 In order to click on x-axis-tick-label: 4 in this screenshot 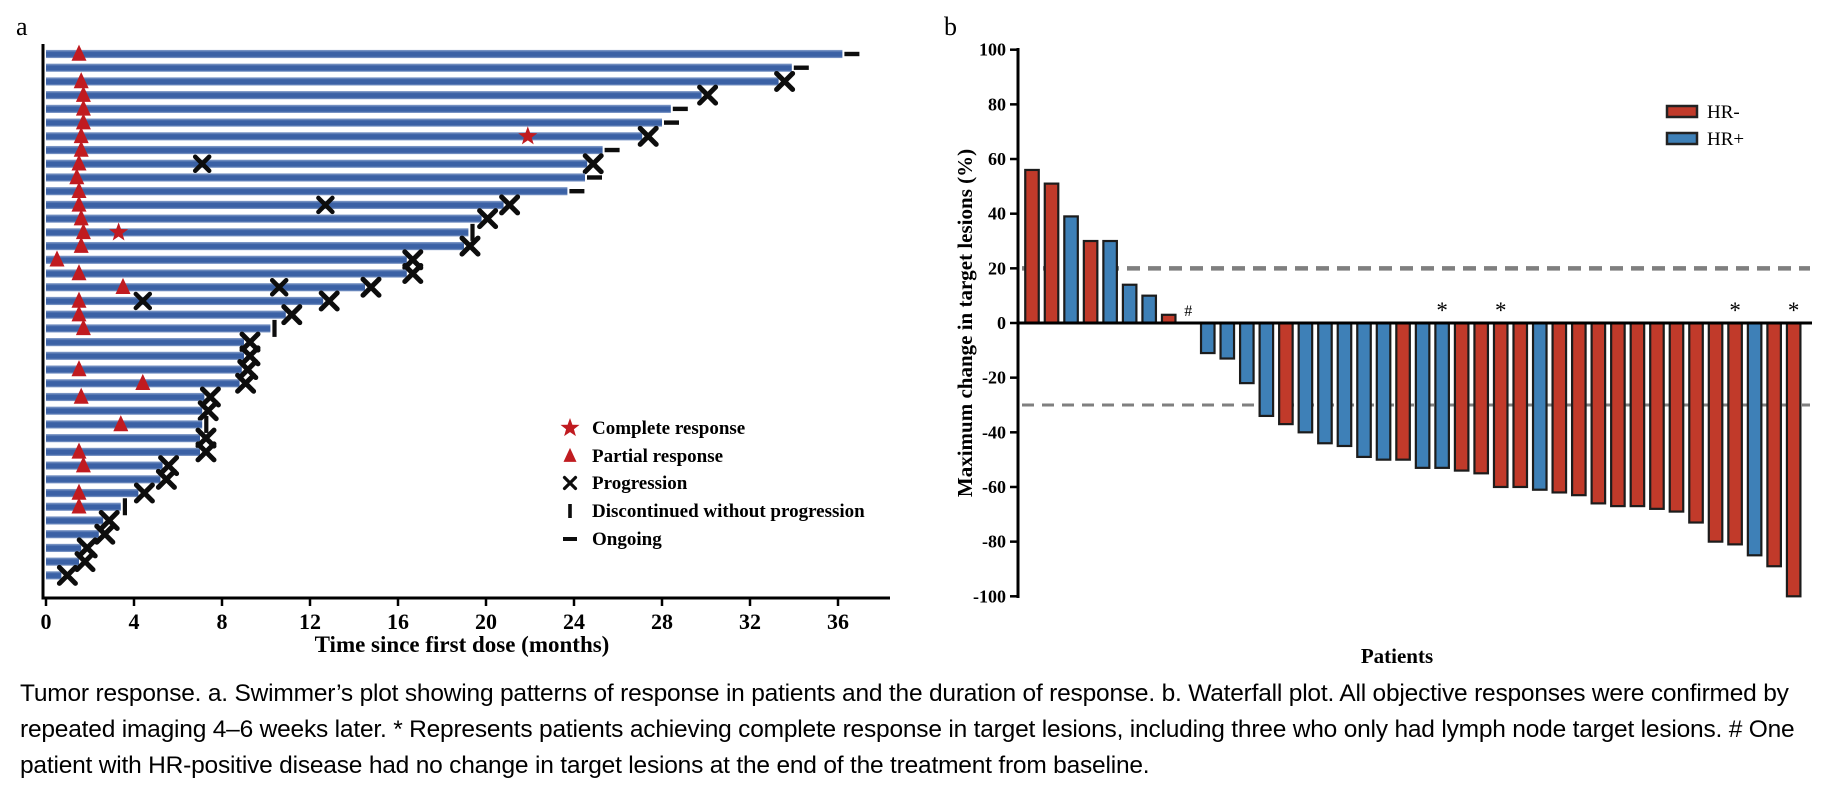, I will do `click(134, 621)`.